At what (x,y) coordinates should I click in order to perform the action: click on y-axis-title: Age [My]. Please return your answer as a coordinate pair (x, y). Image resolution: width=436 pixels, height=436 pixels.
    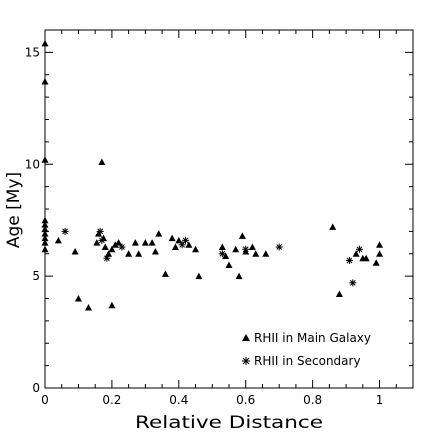
    Looking at the image, I should click on (14, 210).